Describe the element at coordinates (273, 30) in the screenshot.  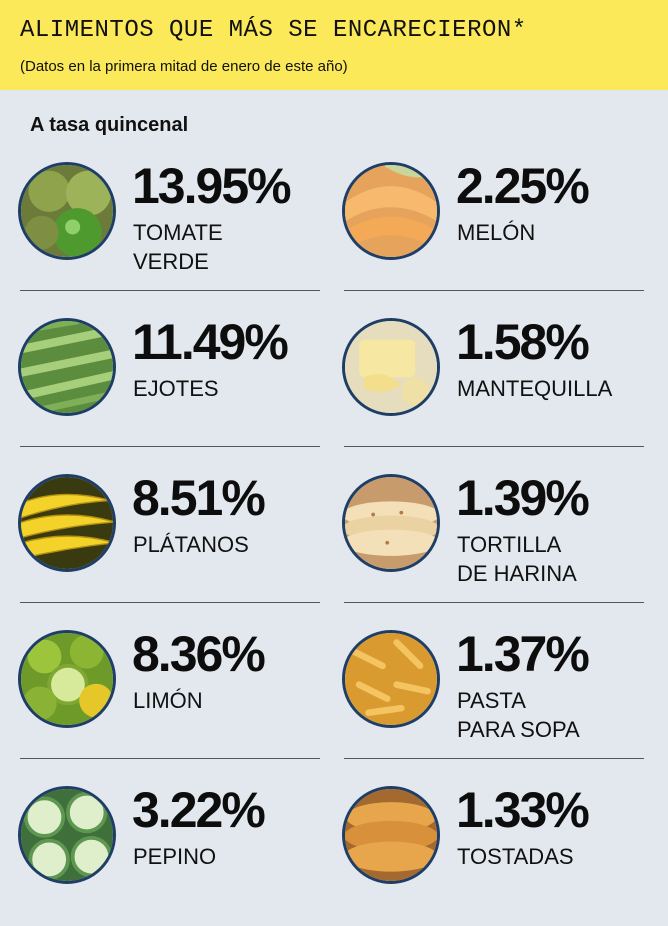
I see `chart-title: ALIMENTOS QUE MÁS SE ENCARECIERON*` at that location.